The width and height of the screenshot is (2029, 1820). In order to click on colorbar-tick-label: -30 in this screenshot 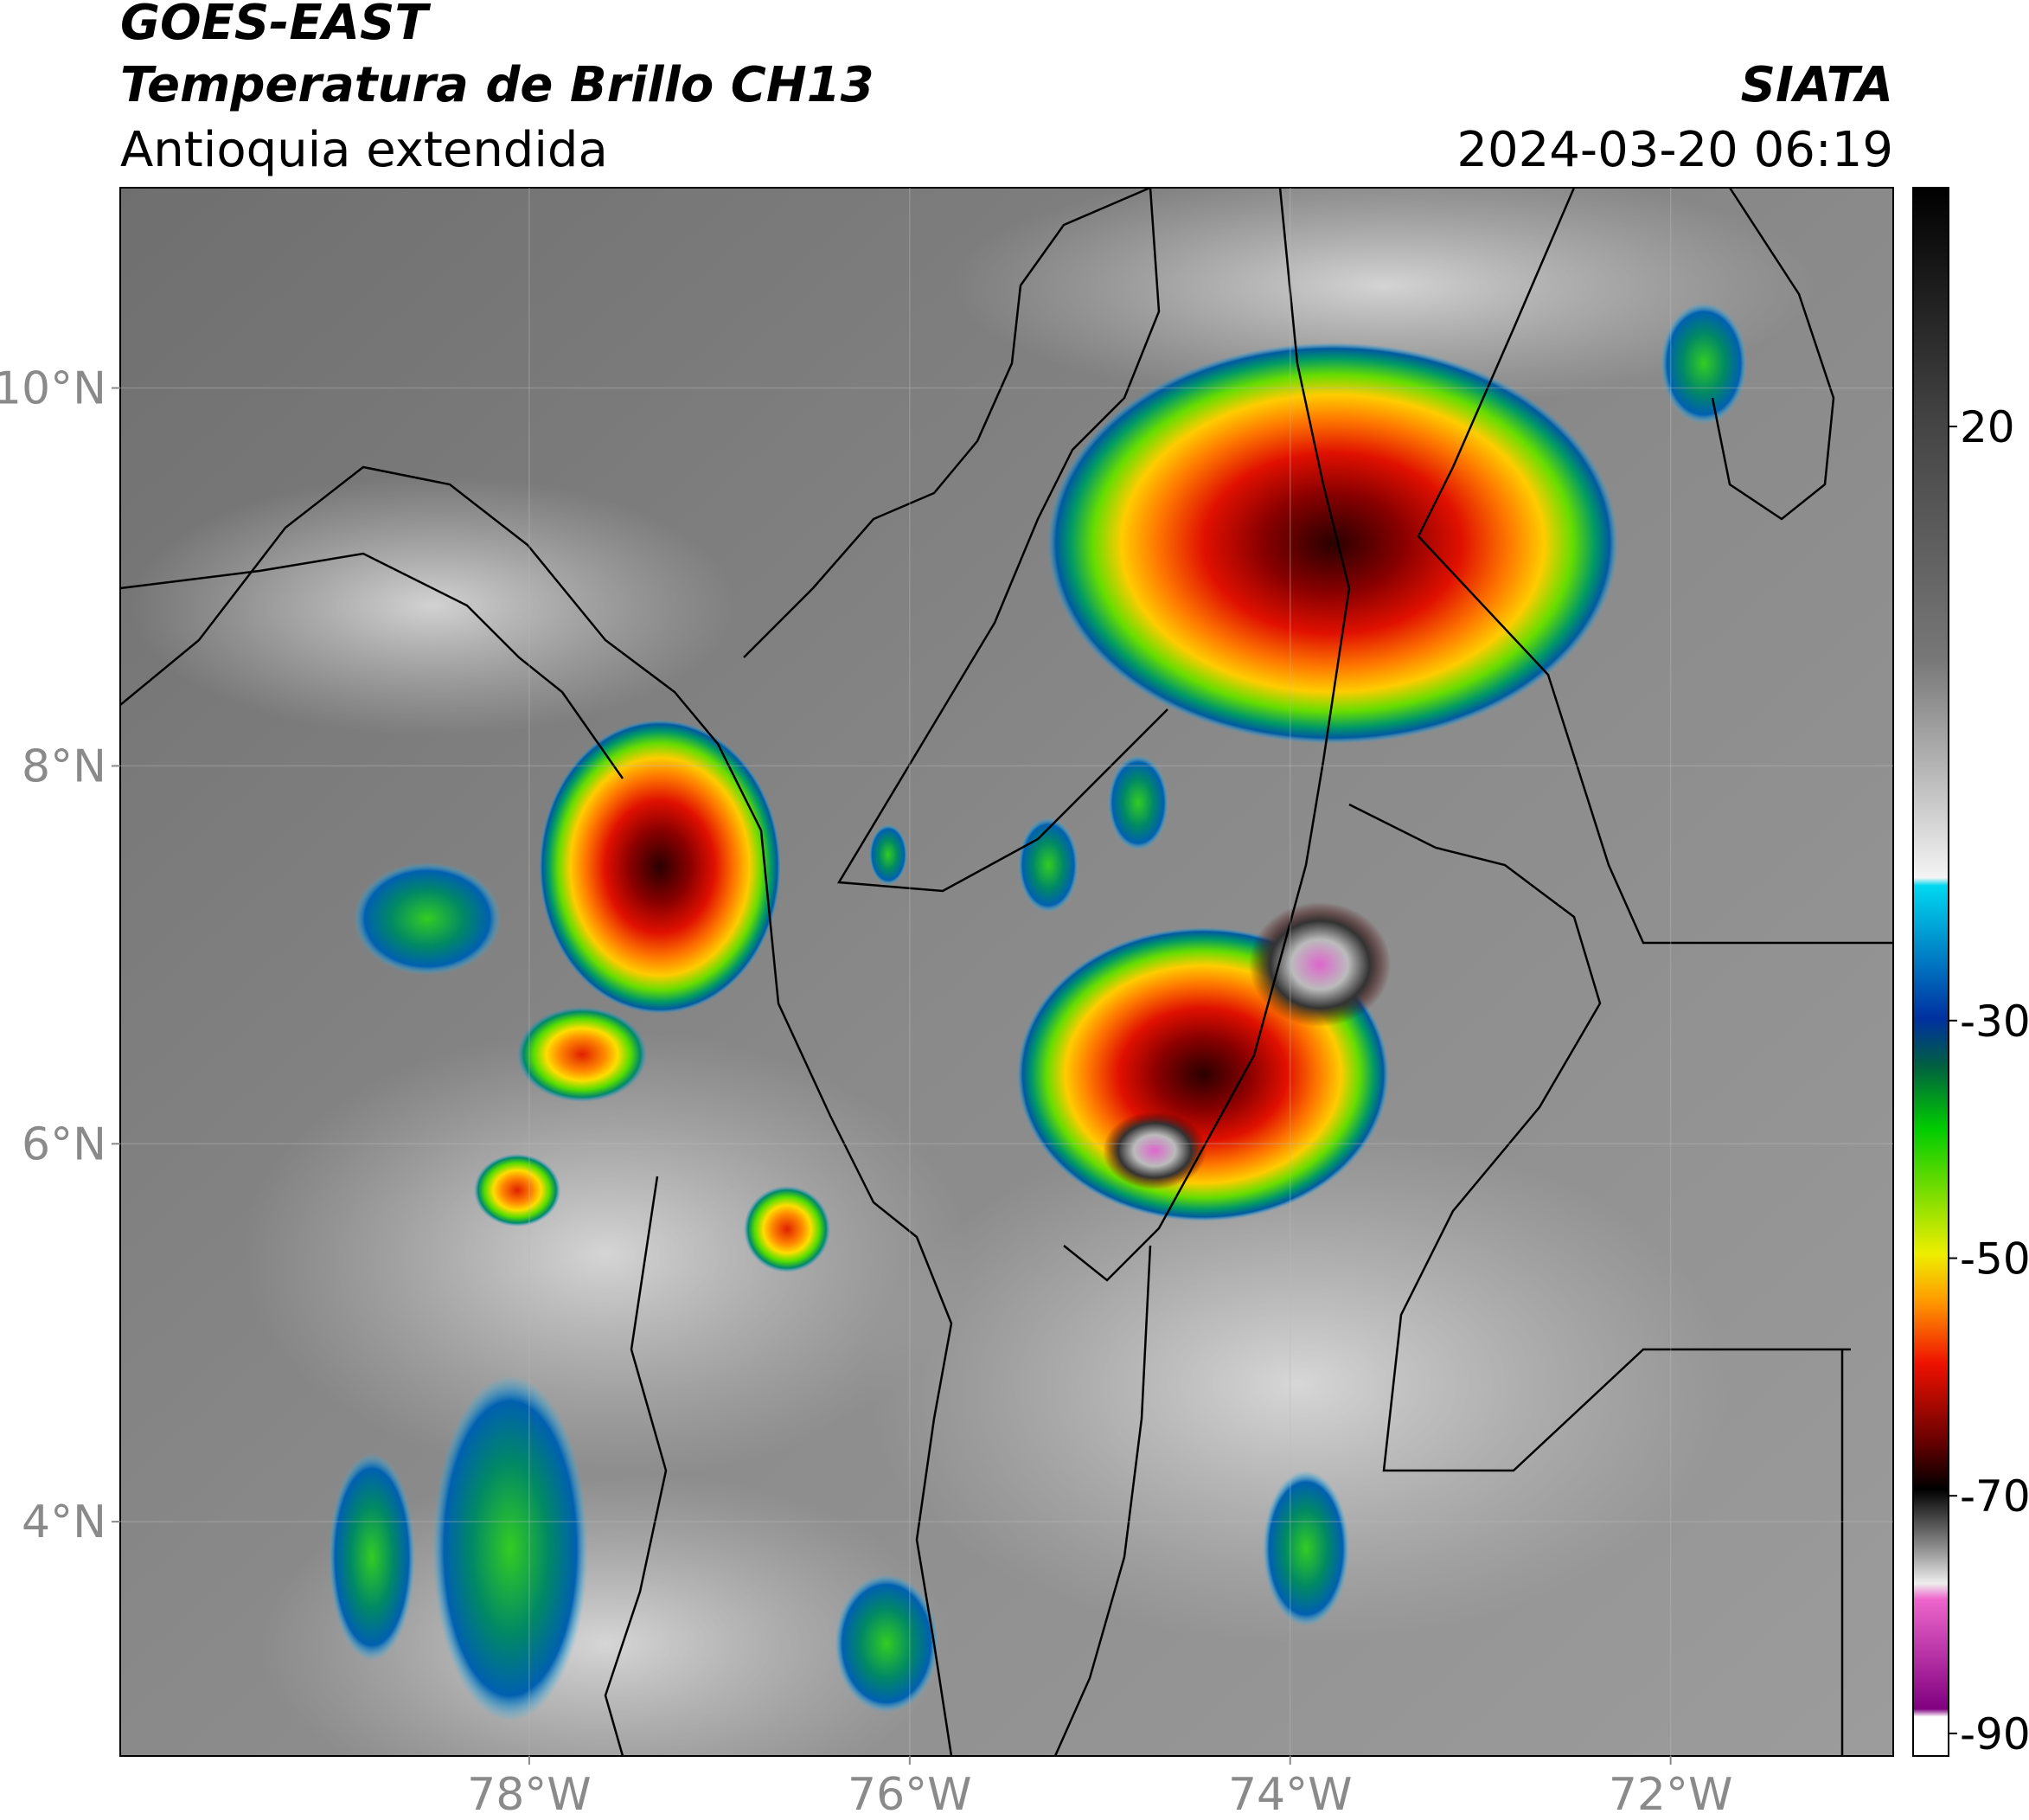, I will do `click(1994, 1022)`.